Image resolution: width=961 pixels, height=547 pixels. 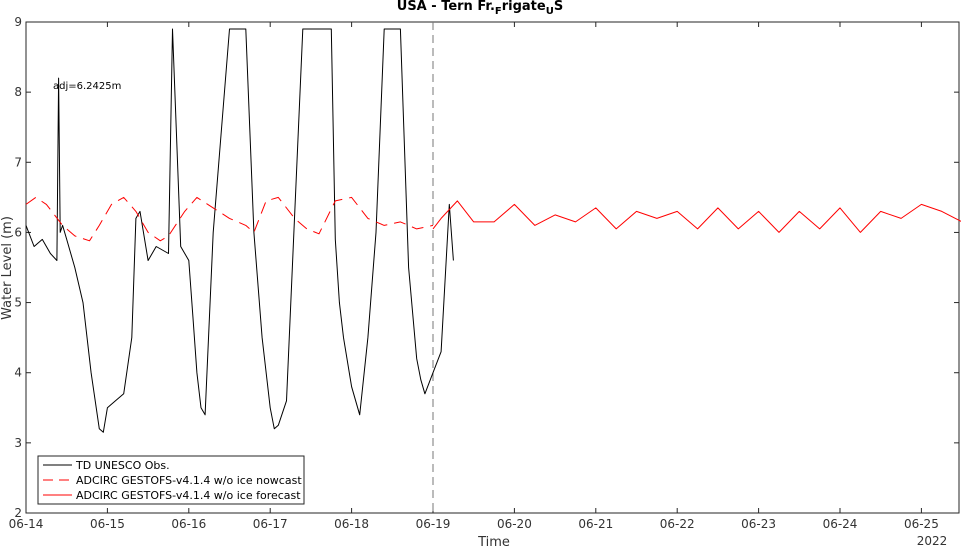 What do you see at coordinates (932, 540) in the screenshot?
I see `year-label: 2022` at bounding box center [932, 540].